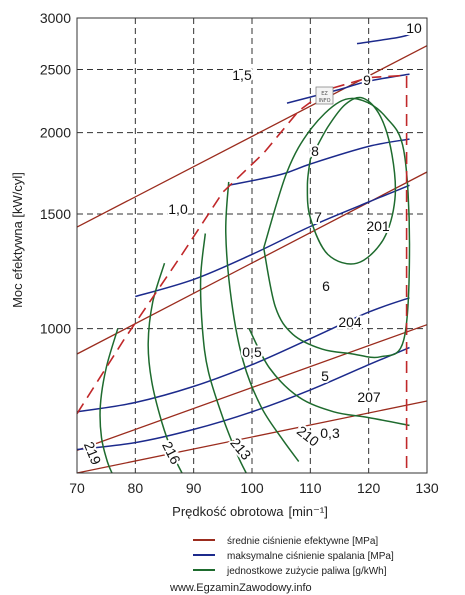  I want to click on x-tick-80: 80, so click(136, 488).